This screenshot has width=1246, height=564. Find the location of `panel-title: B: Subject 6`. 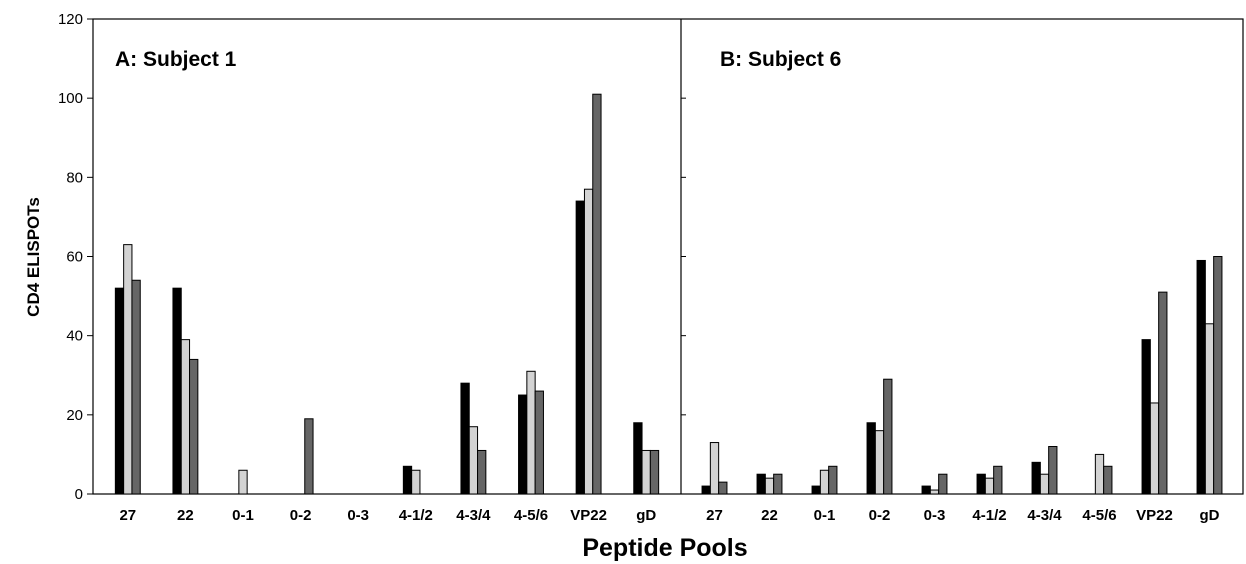

panel-title: B: Subject 6 is located at coordinates (780, 59).